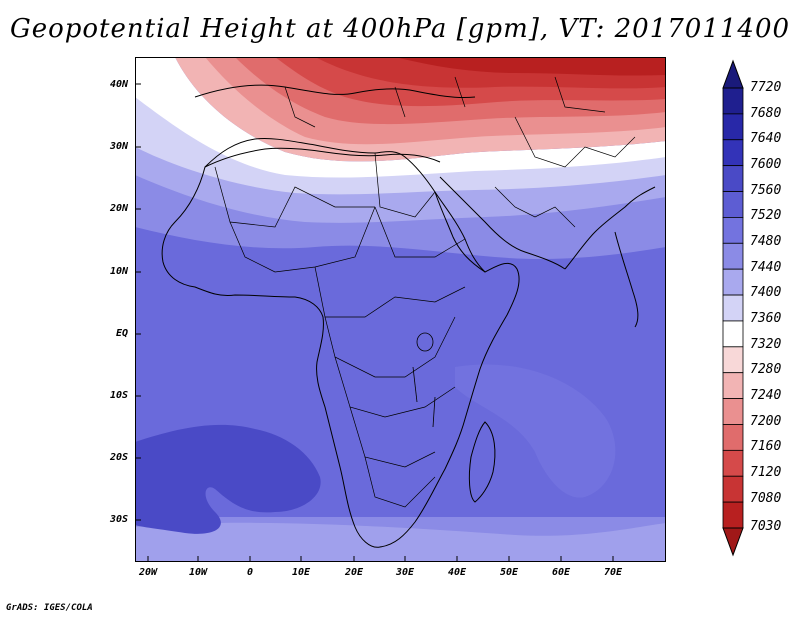  I want to click on lon-label-70e: 70E, so click(613, 572).